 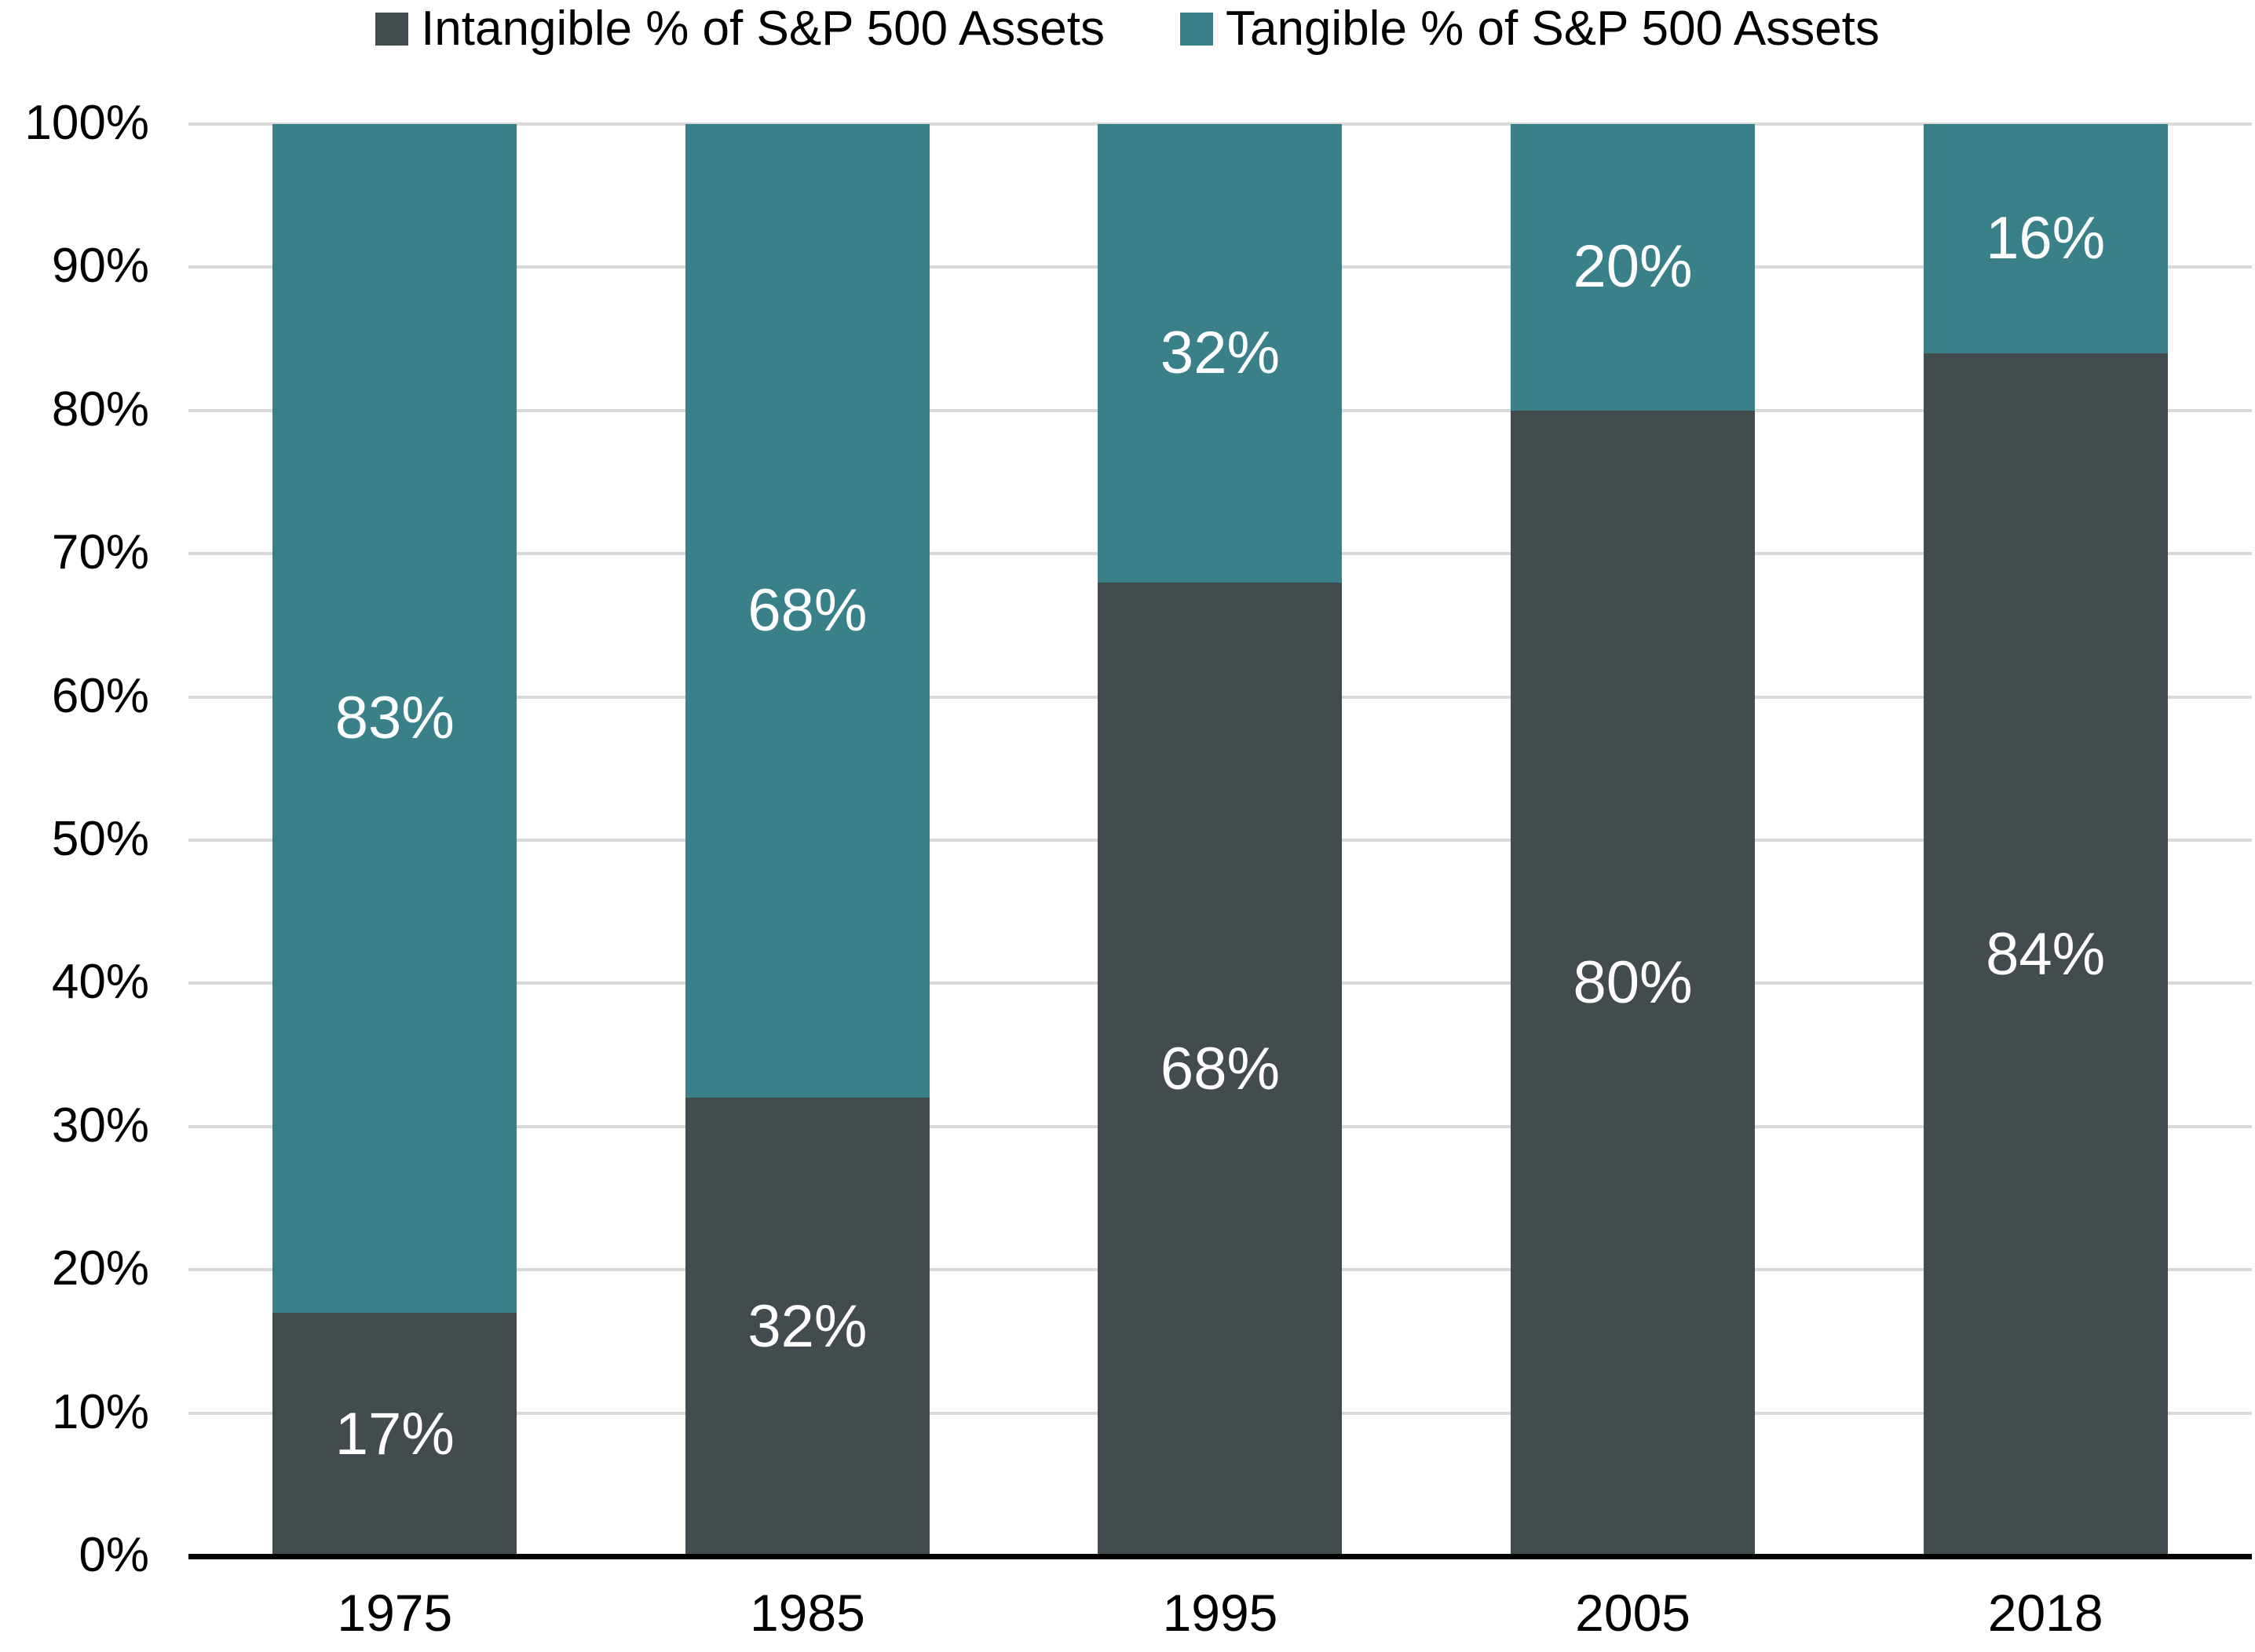 I want to click on segment-tangible-2005: 20%, so click(x=1633, y=267).